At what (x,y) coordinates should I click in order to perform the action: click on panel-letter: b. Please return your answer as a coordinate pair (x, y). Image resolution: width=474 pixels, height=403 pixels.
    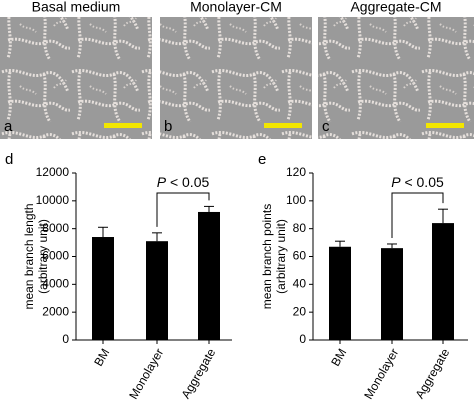
    Looking at the image, I should click on (168, 126).